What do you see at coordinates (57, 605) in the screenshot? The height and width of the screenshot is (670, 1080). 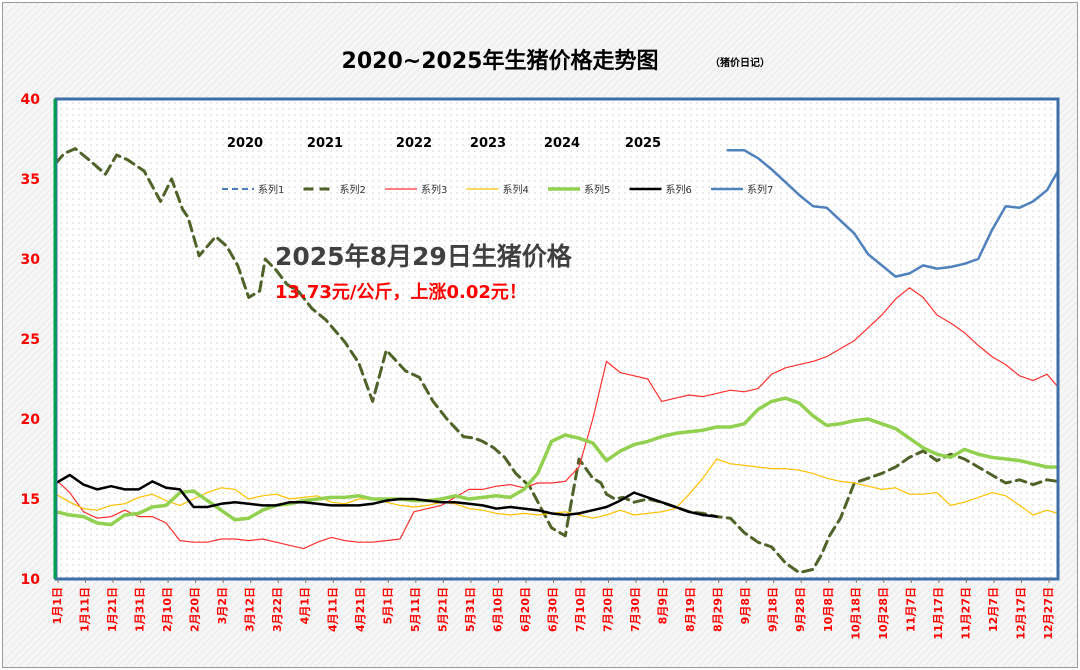 I see `x-tick-label: 1月1日` at bounding box center [57, 605].